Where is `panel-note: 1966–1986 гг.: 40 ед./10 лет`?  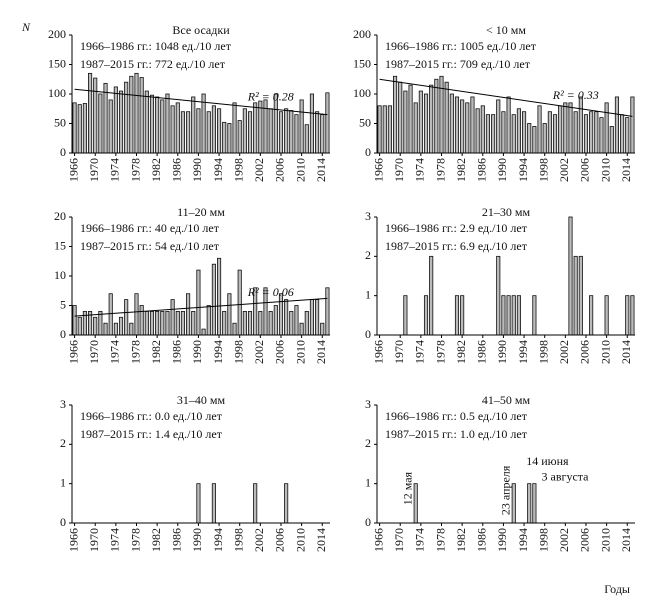
panel-note: 1966–1986 гг.: 40 ед./10 лет is located at coordinates (150, 228).